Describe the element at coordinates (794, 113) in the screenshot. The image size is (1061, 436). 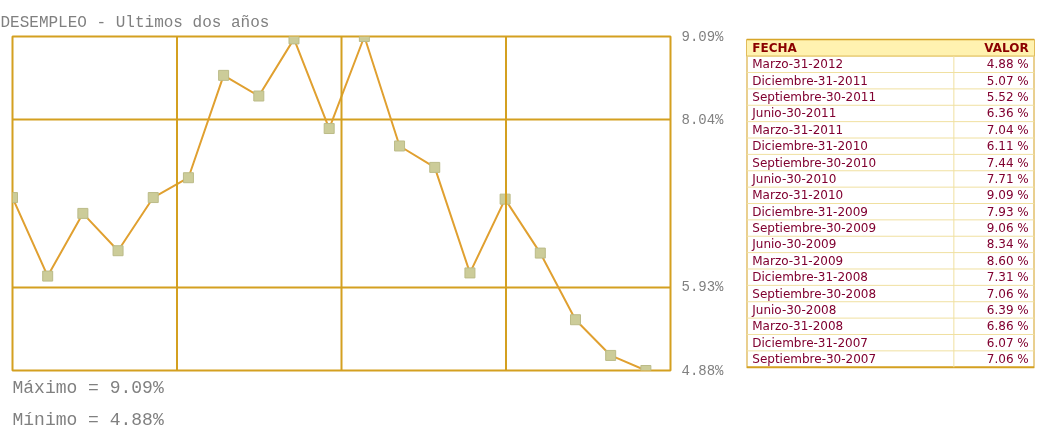
I see `category-label: Junio-30-2011` at that location.